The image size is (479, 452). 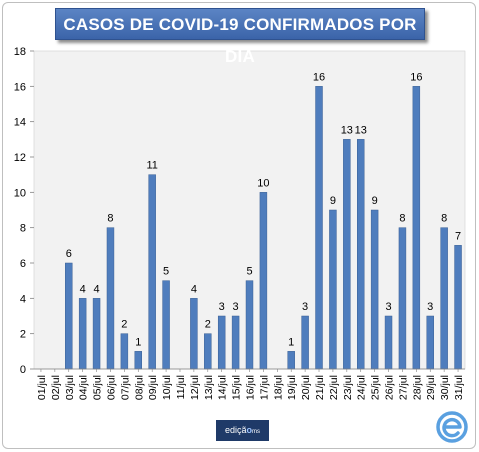 What do you see at coordinates (20, 158) in the screenshot?
I see `y-tick-label: 12` at bounding box center [20, 158].